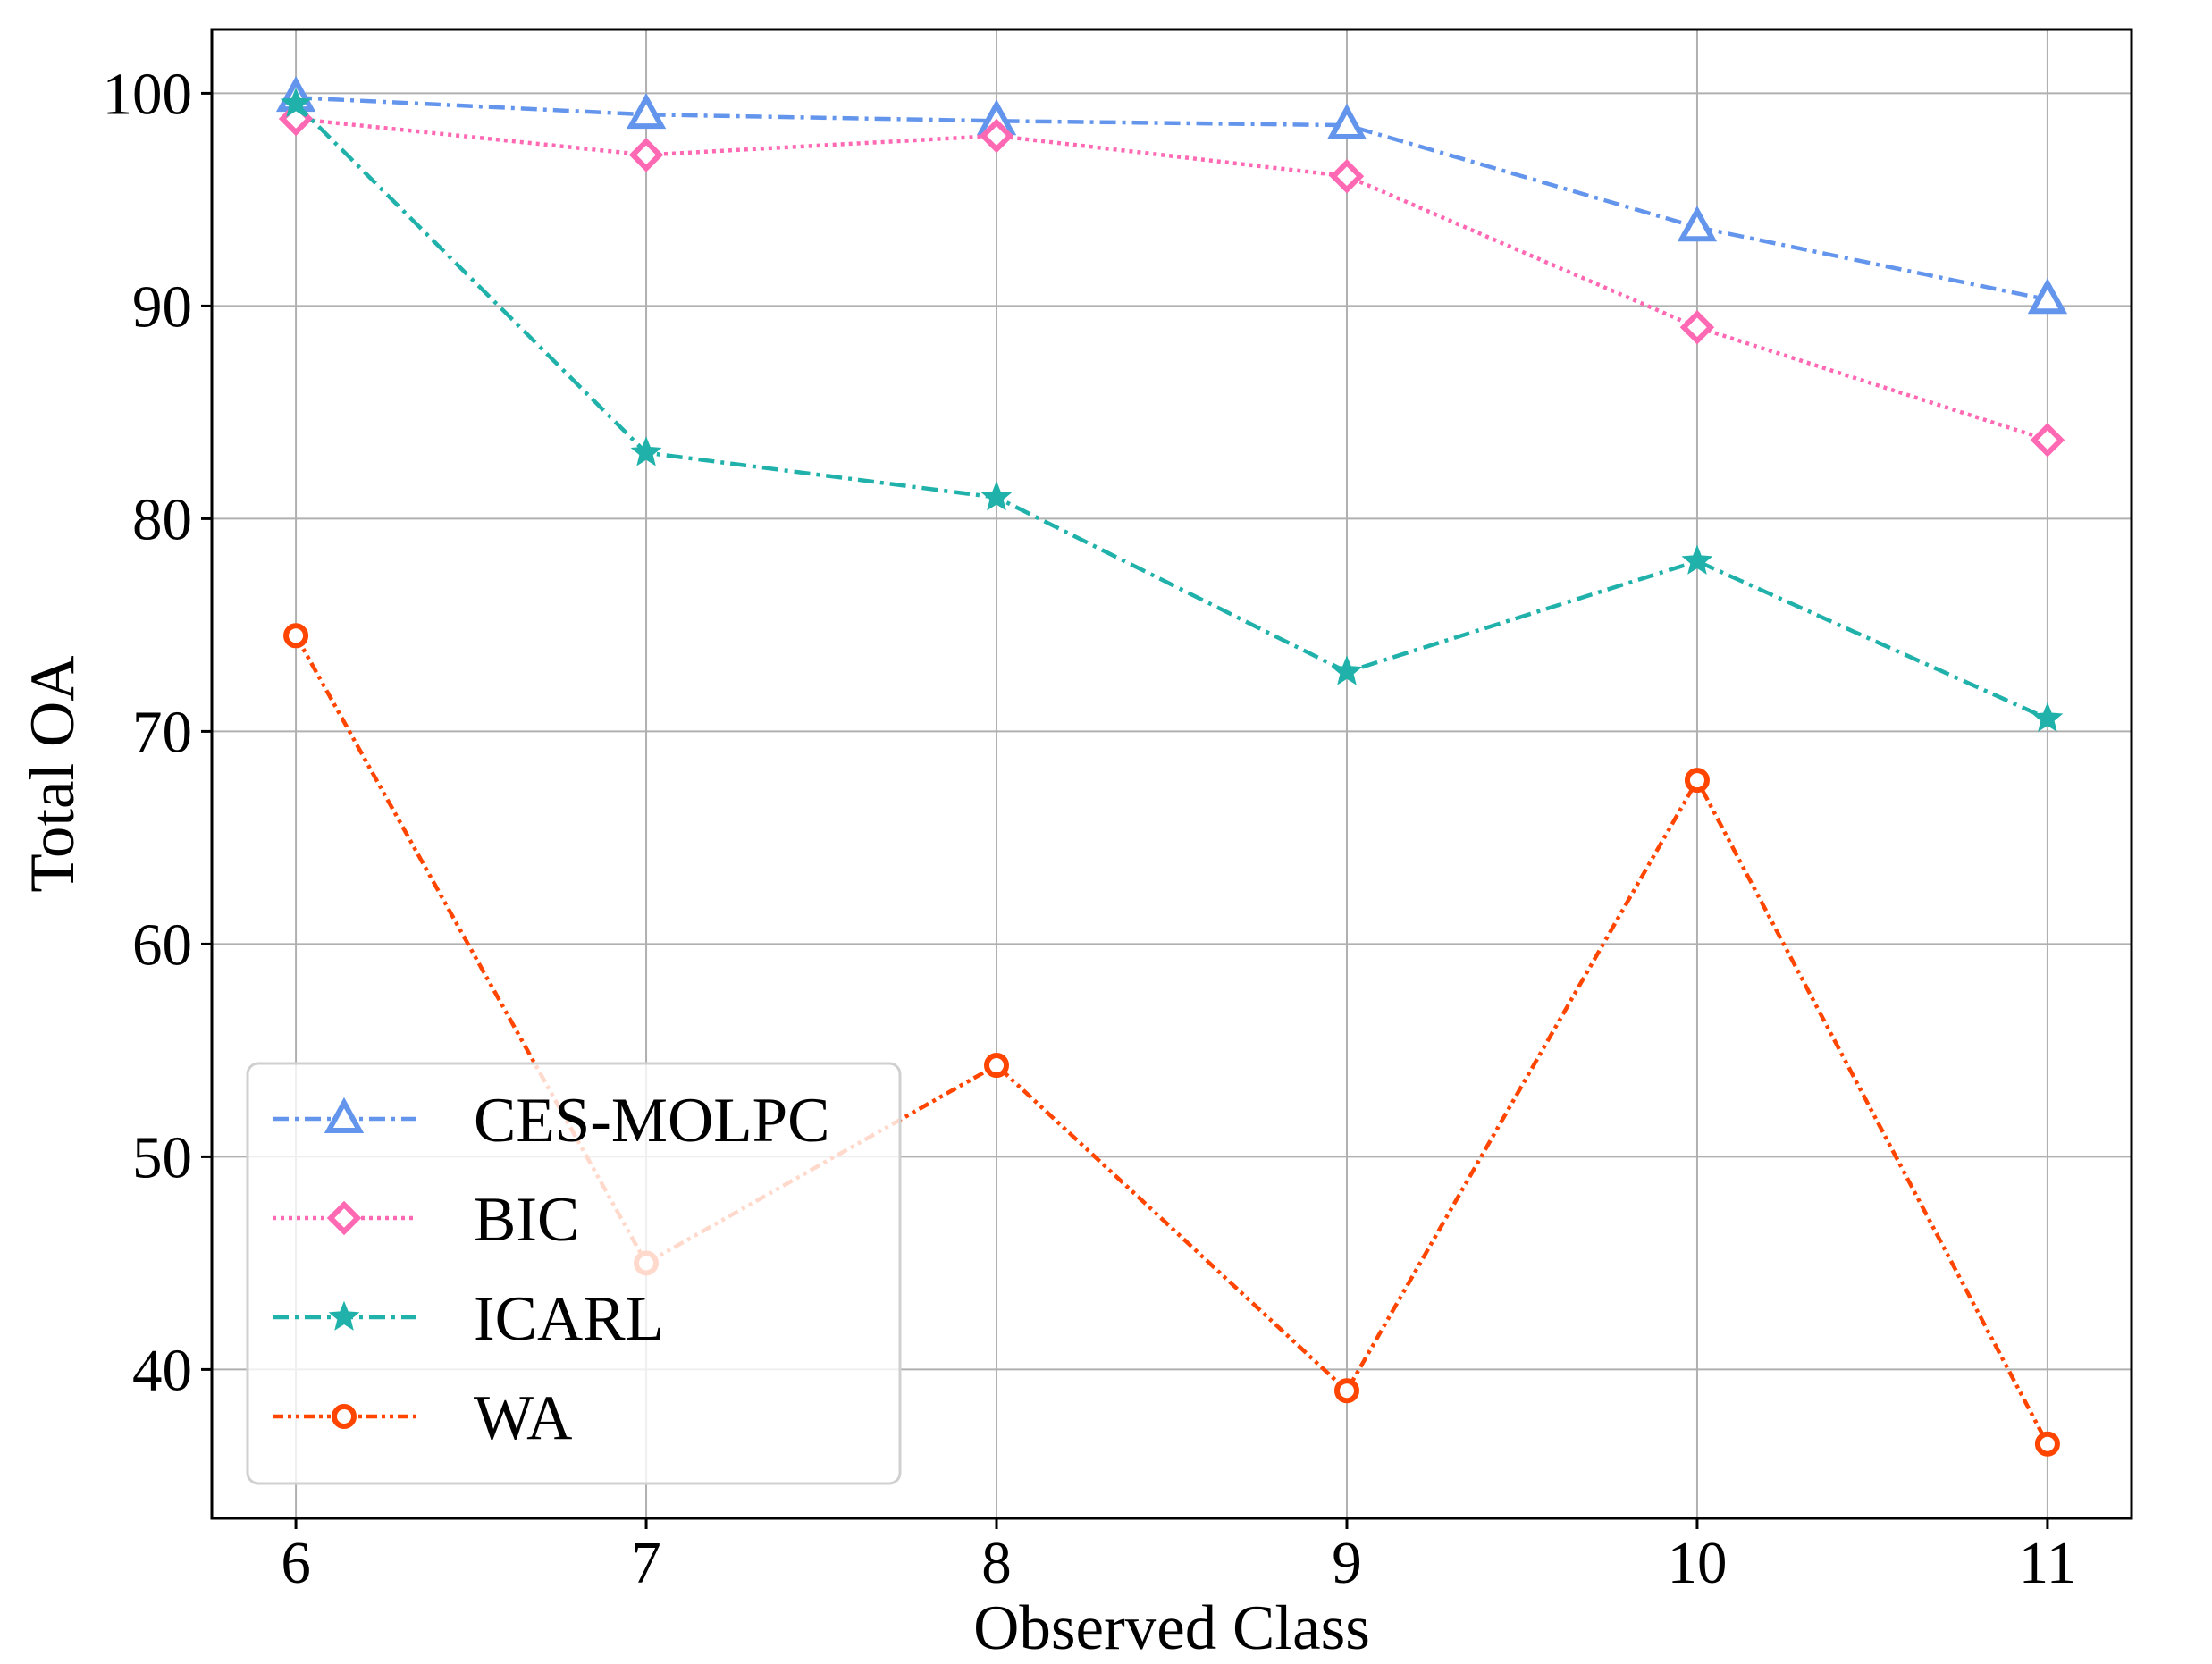 The width and height of the screenshot is (2212, 1664). What do you see at coordinates (344, 1416) in the screenshot?
I see `legend-marker-wa` at bounding box center [344, 1416].